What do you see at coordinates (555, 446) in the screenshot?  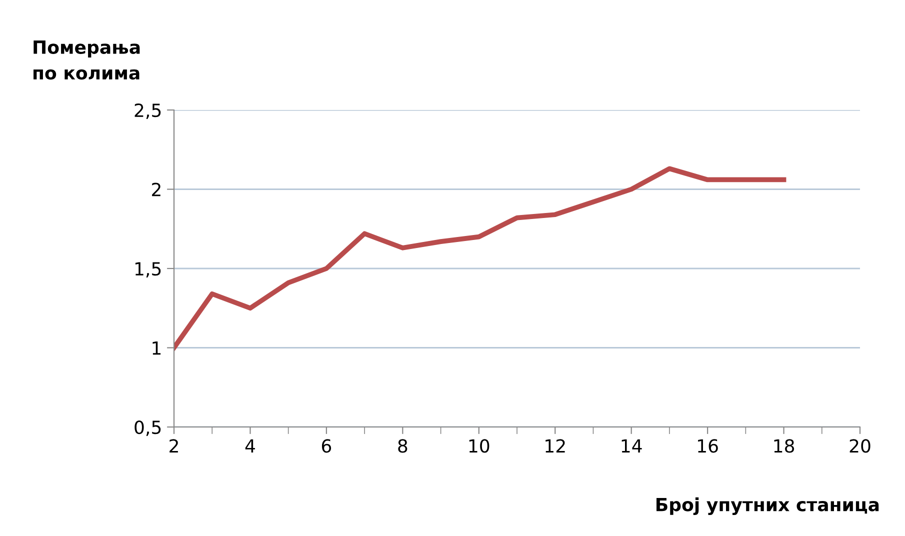 I see `x-tick-label: 12` at bounding box center [555, 446].